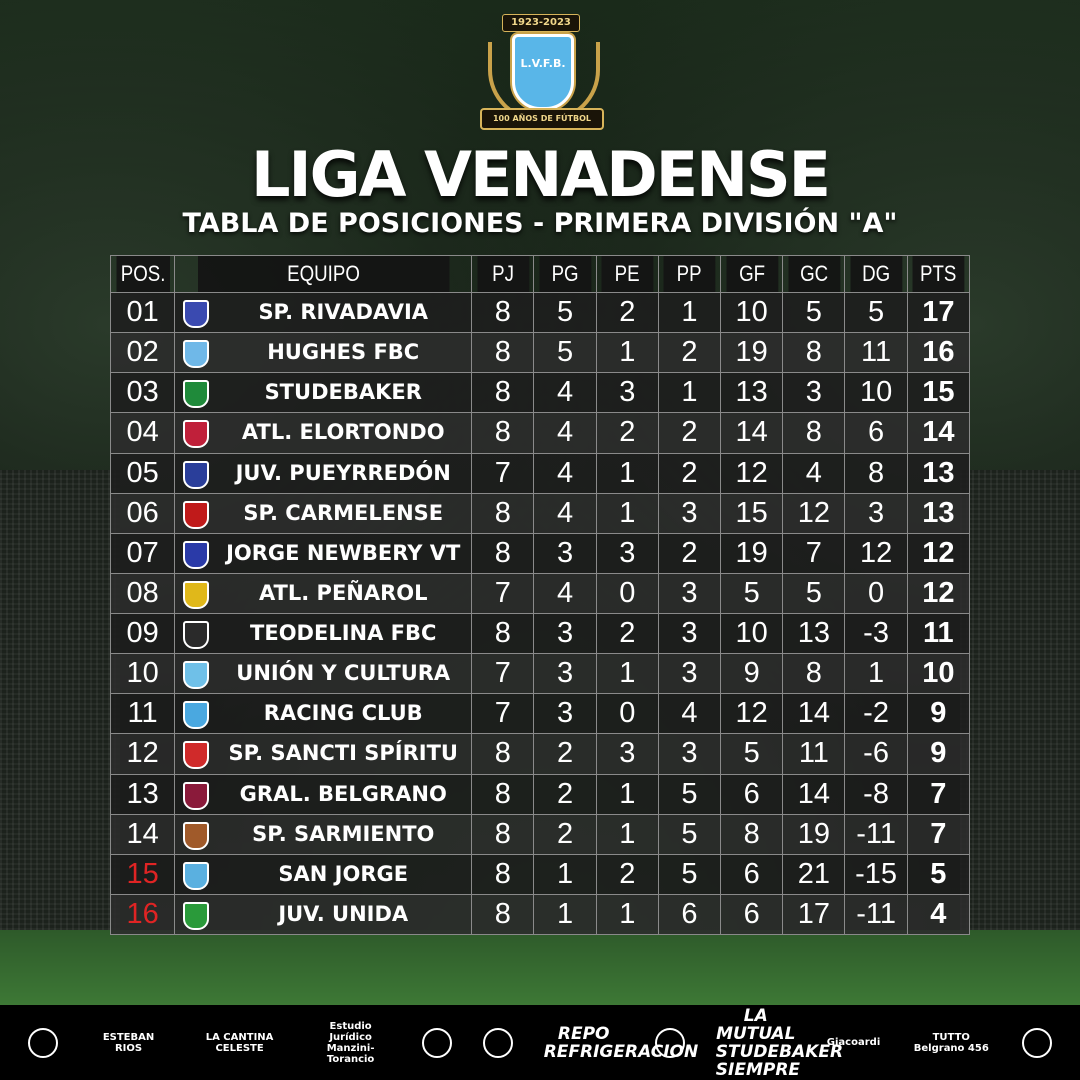 Image resolution: width=1080 pixels, height=1080 pixels. I want to click on team-cell: HUGHES FBC, so click(323, 353).